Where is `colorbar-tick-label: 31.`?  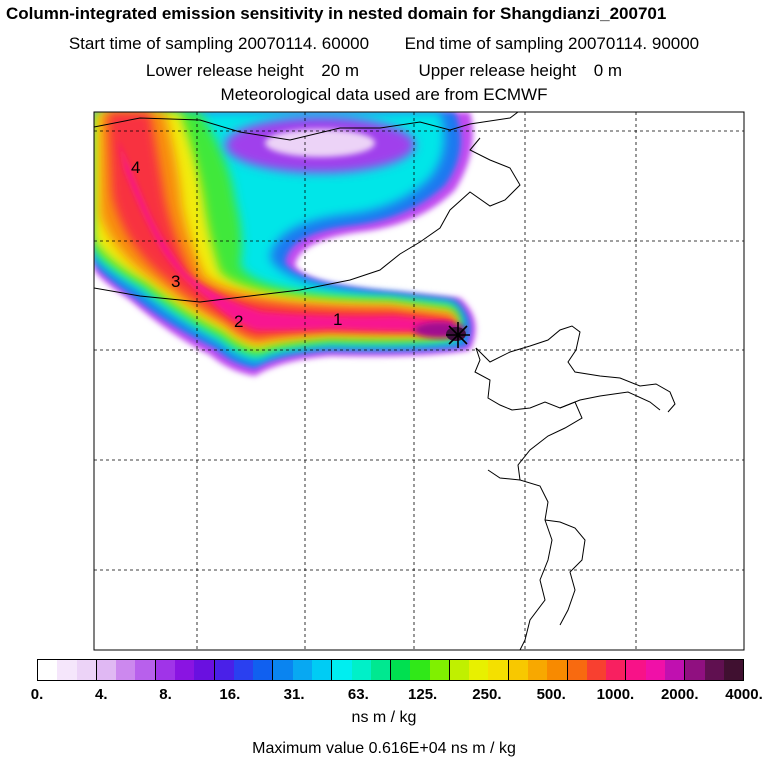
colorbar-tick-label: 31. is located at coordinates (294, 694).